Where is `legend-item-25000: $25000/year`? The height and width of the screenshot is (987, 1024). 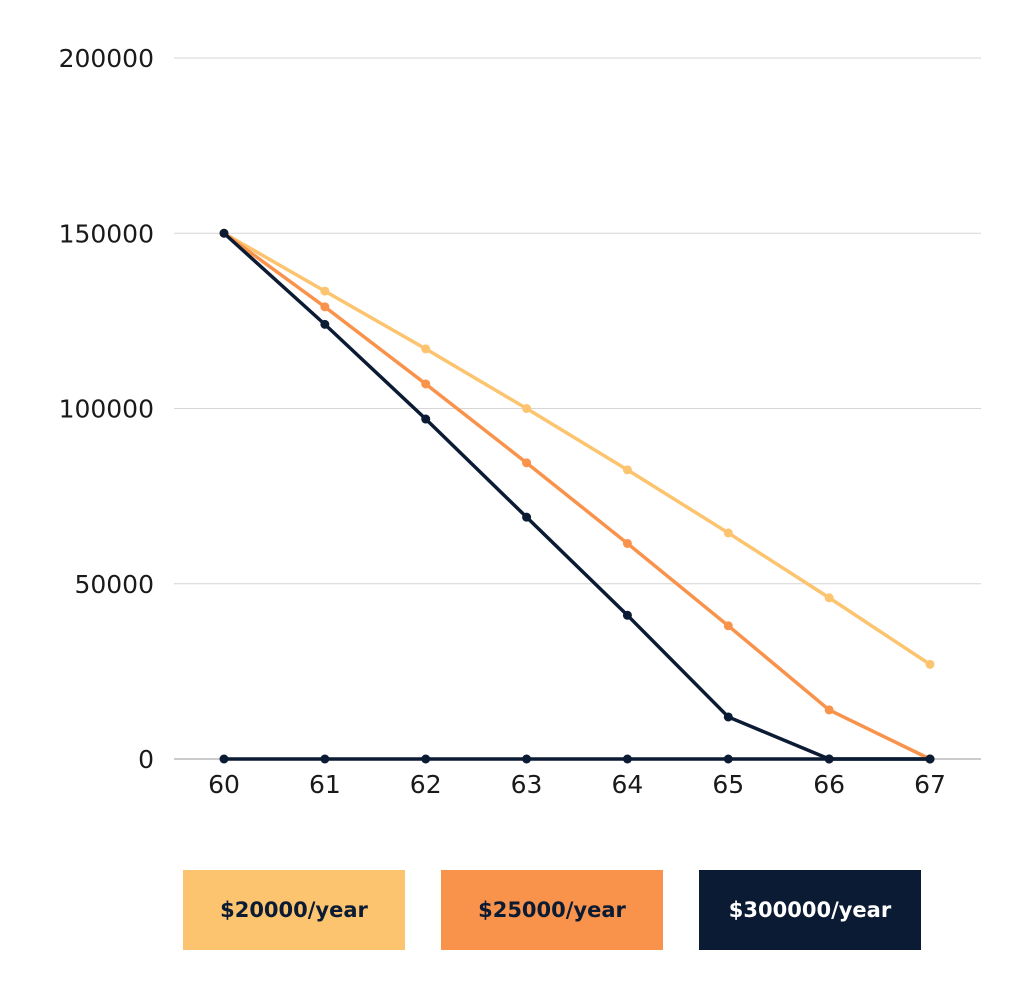 legend-item-25000: $25000/year is located at coordinates (552, 910).